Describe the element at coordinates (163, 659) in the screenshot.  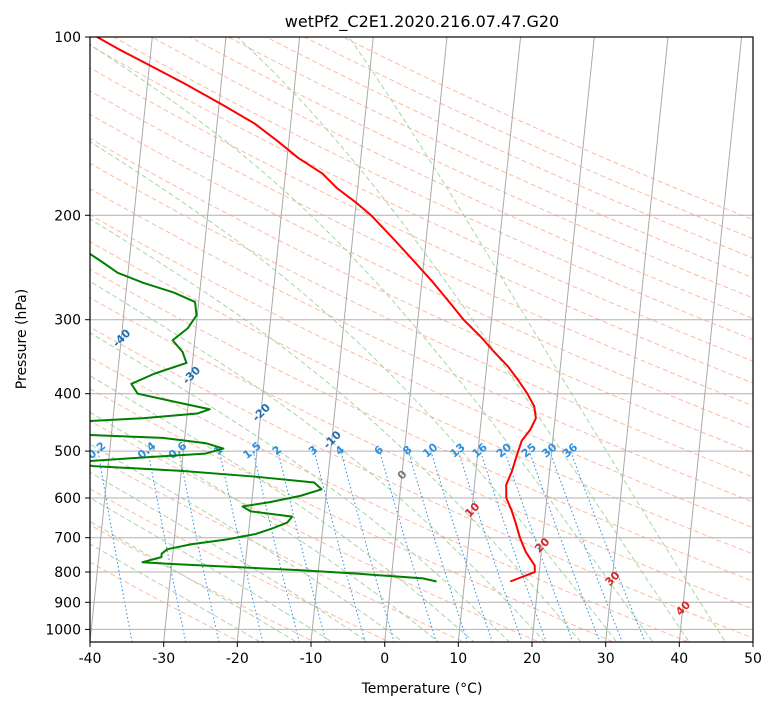
I see `x-tick-label: -30` at that location.